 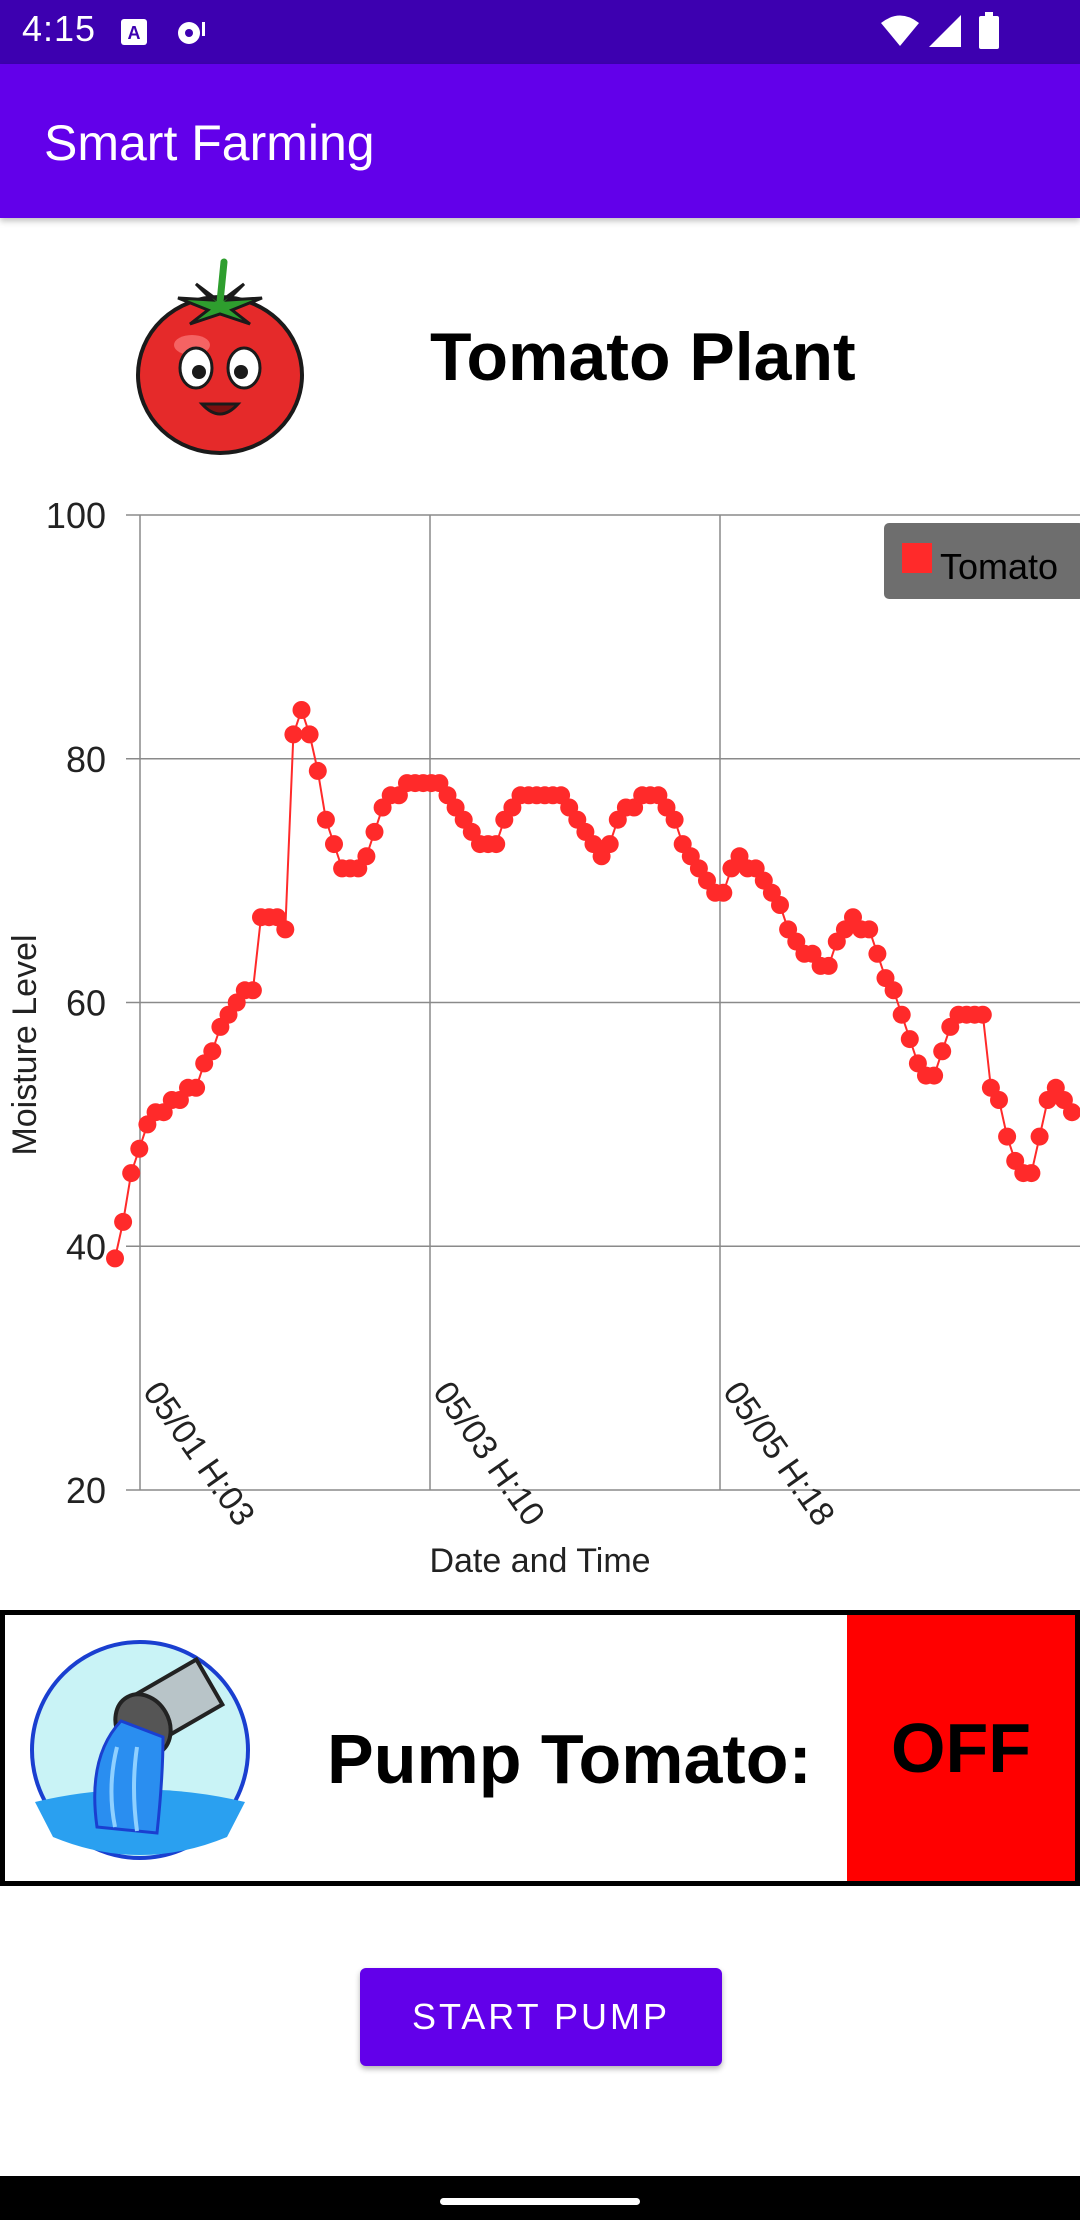 I want to click on battery-icon, so click(x=989, y=30).